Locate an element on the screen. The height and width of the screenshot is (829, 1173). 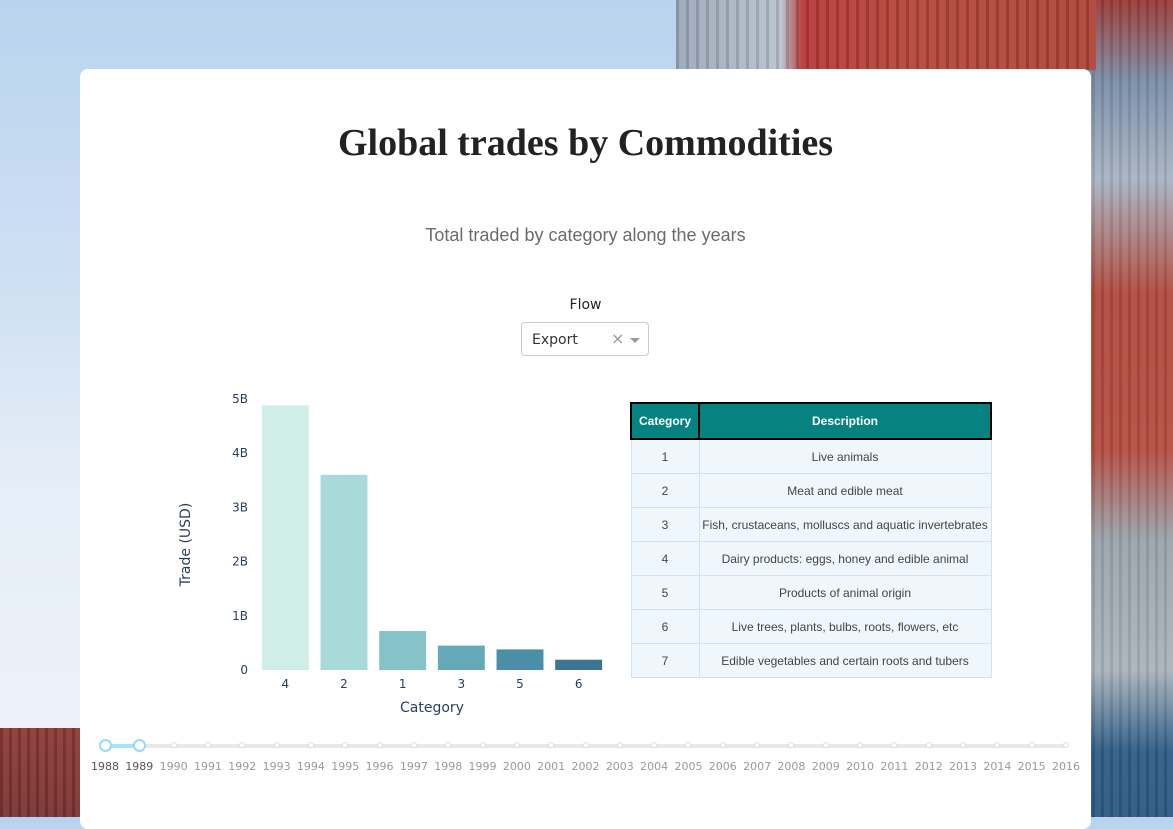
slider-year-mark: 2003 is located at coordinates (619, 766).